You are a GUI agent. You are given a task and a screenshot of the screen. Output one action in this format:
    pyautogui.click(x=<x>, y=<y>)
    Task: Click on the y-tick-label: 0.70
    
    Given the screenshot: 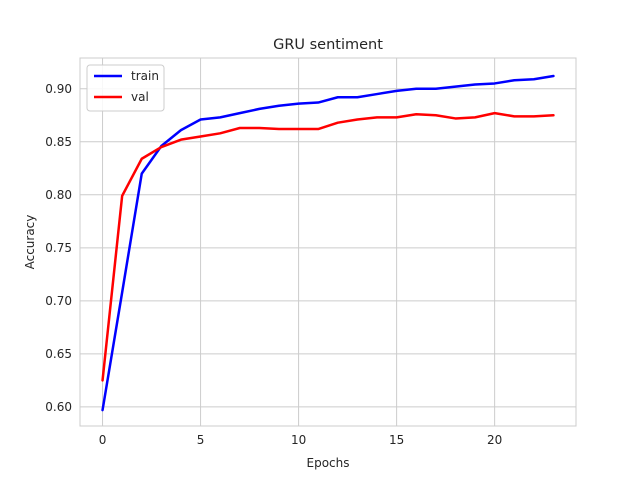 What is the action you would take?
    pyautogui.click(x=58, y=301)
    